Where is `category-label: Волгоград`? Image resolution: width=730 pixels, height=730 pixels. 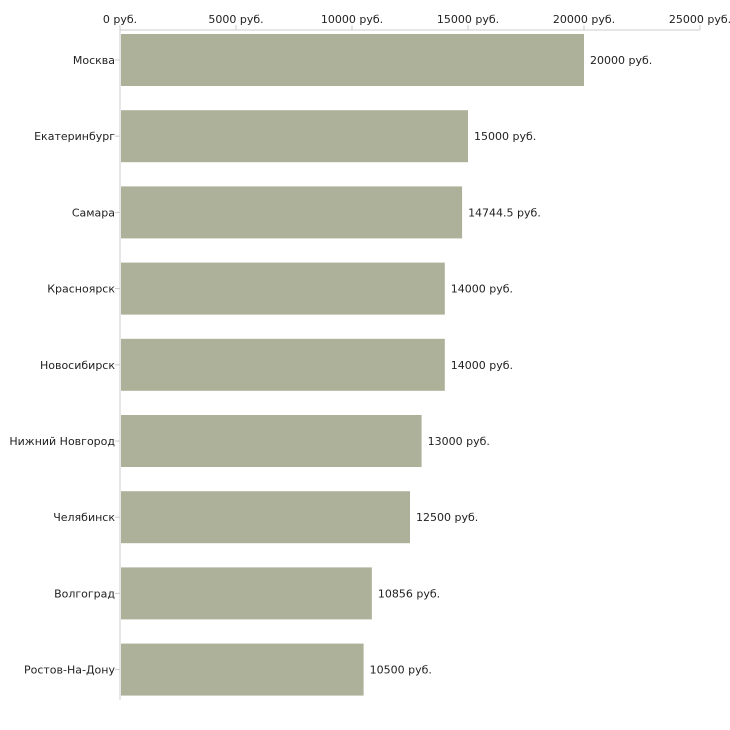
category-label: Волгоград is located at coordinates (84, 593).